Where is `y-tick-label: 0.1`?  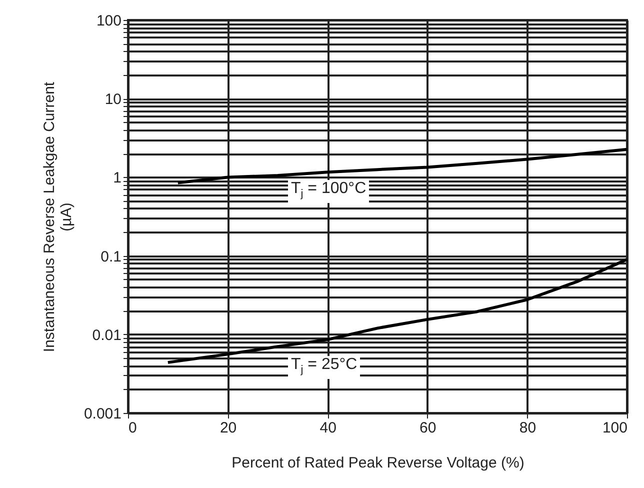
y-tick-label: 0.1 is located at coordinates (111, 257).